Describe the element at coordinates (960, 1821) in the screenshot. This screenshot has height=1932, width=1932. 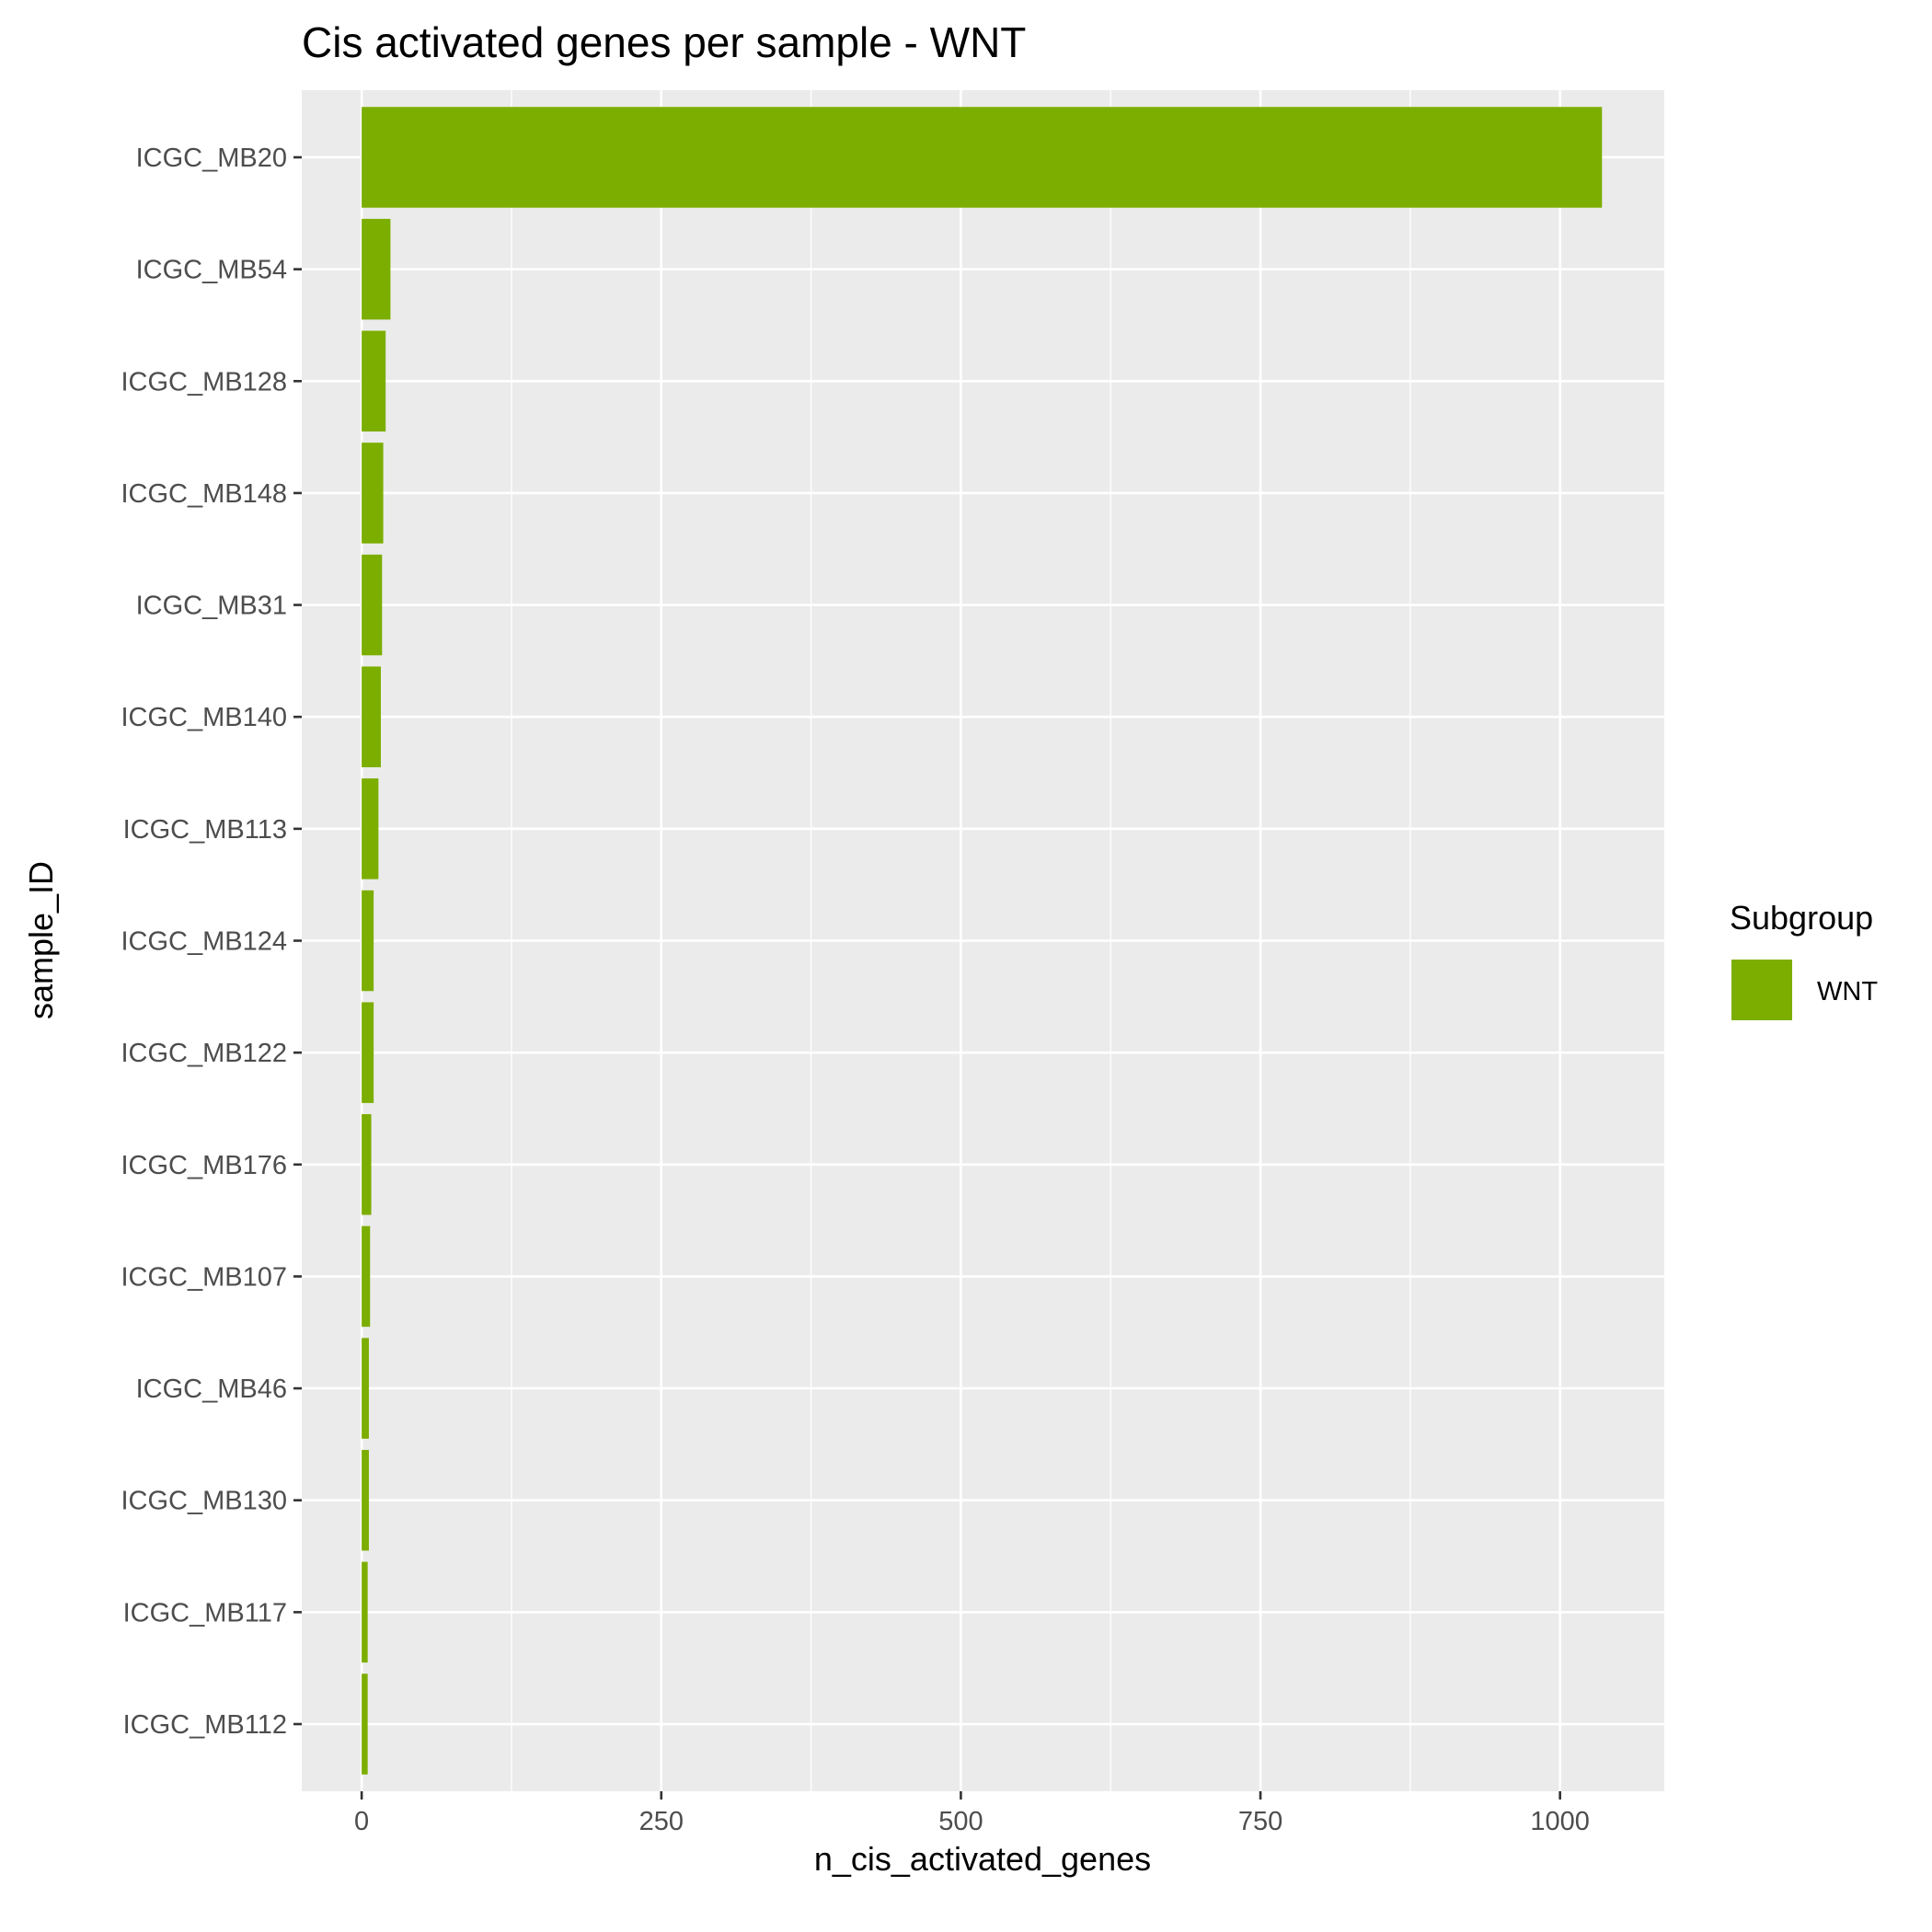
I see `x-tick-label: 500` at that location.